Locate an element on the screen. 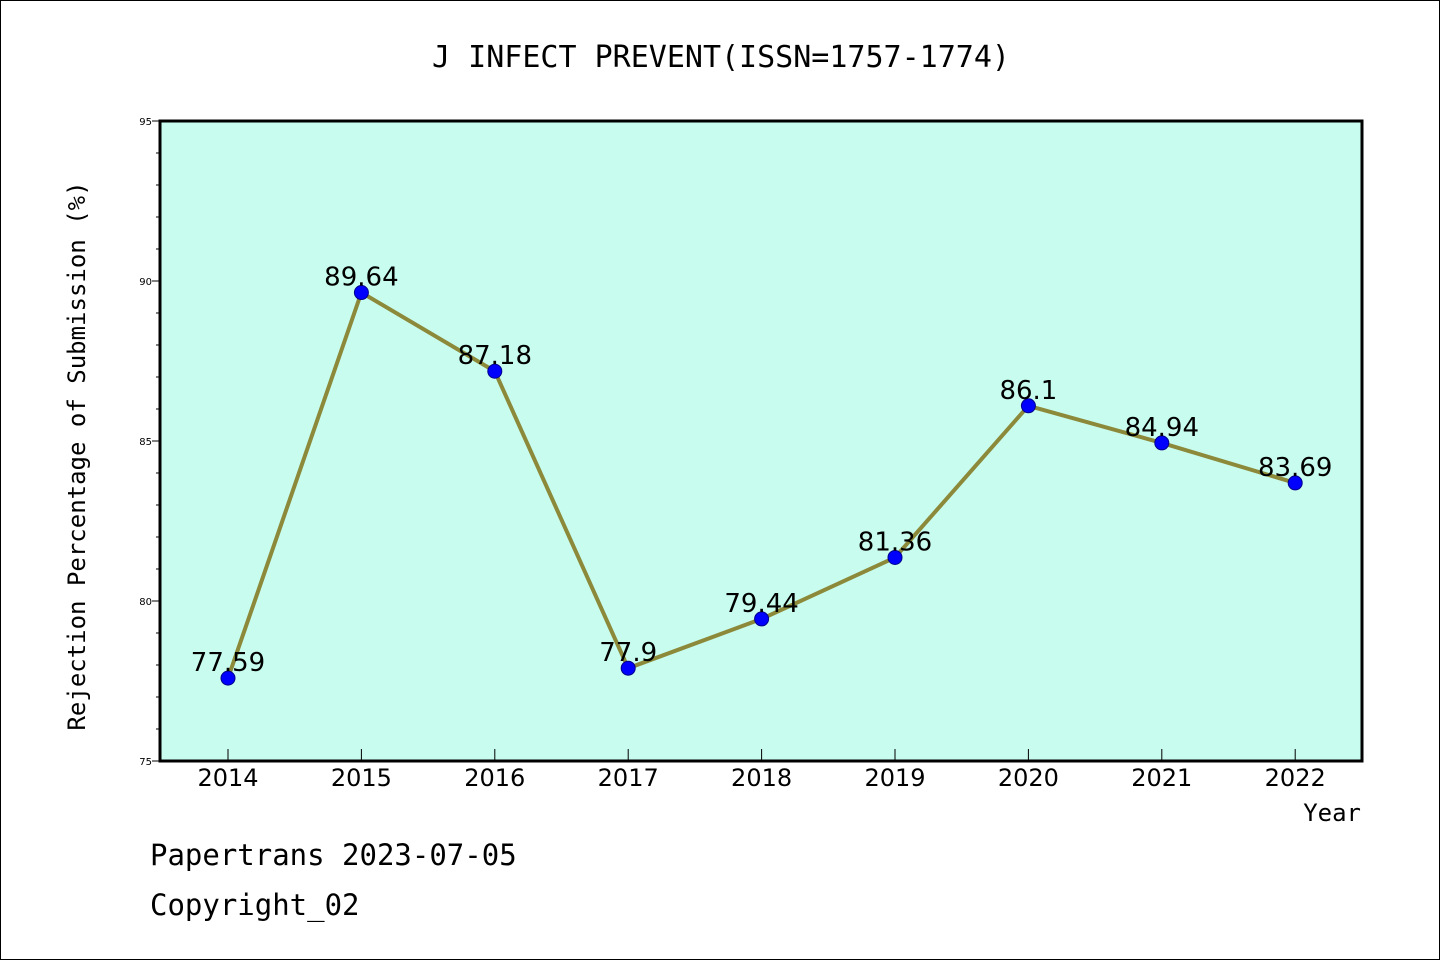 The height and width of the screenshot is (960, 1440). x-tick-label: 2014 is located at coordinates (227, 778).